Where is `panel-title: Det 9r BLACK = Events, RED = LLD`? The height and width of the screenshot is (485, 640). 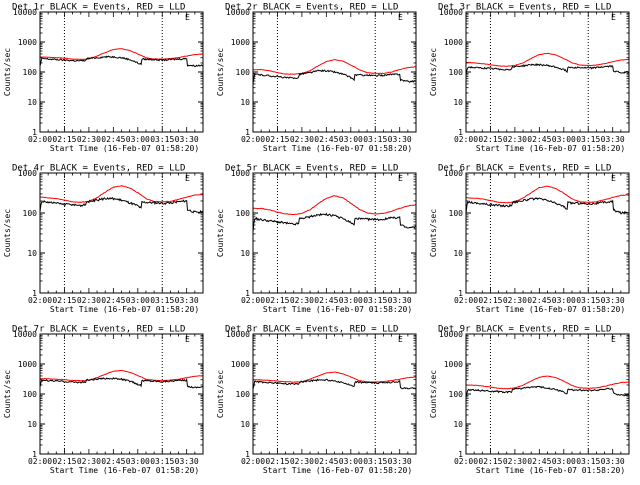
panel-title: Det 9r BLACK = Events, RED = LLD is located at coordinates (524, 330).